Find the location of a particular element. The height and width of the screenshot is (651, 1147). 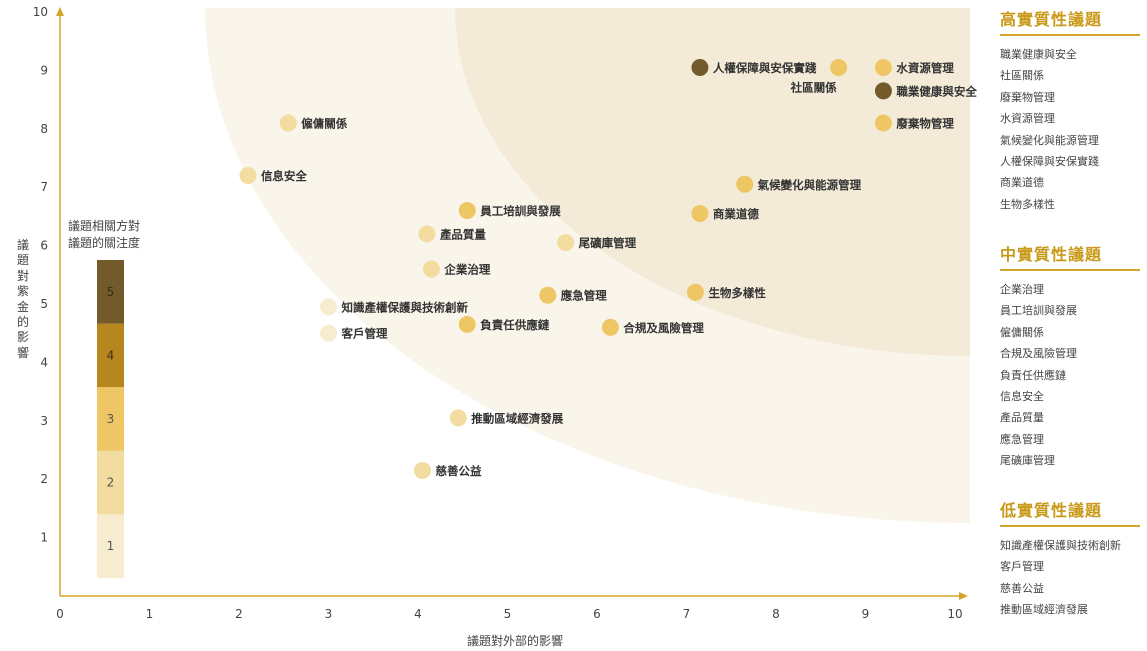

y-tick-label: 3 is located at coordinates (44, 421).